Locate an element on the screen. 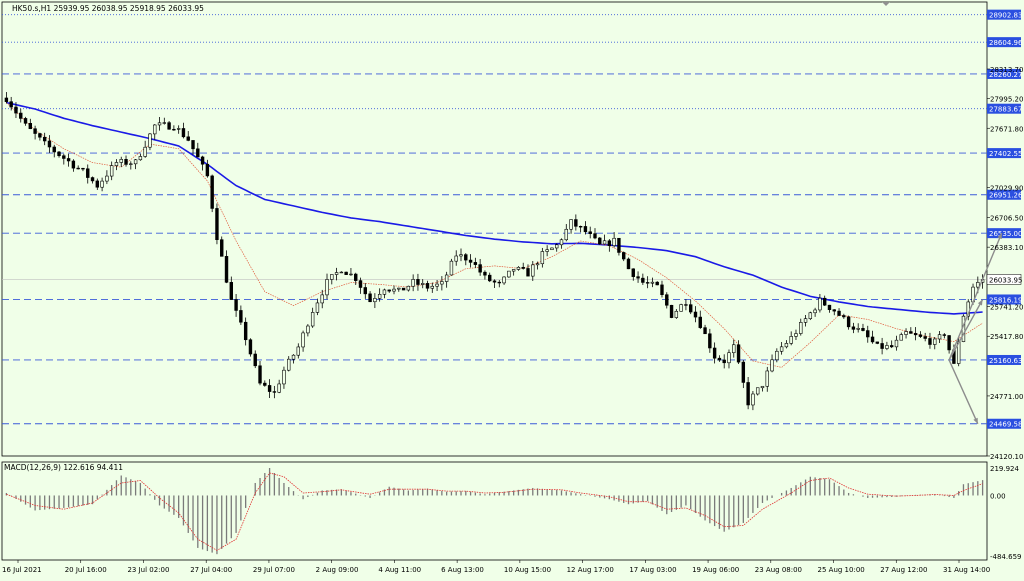  level-label: 25816.19 is located at coordinates (1005, 300).